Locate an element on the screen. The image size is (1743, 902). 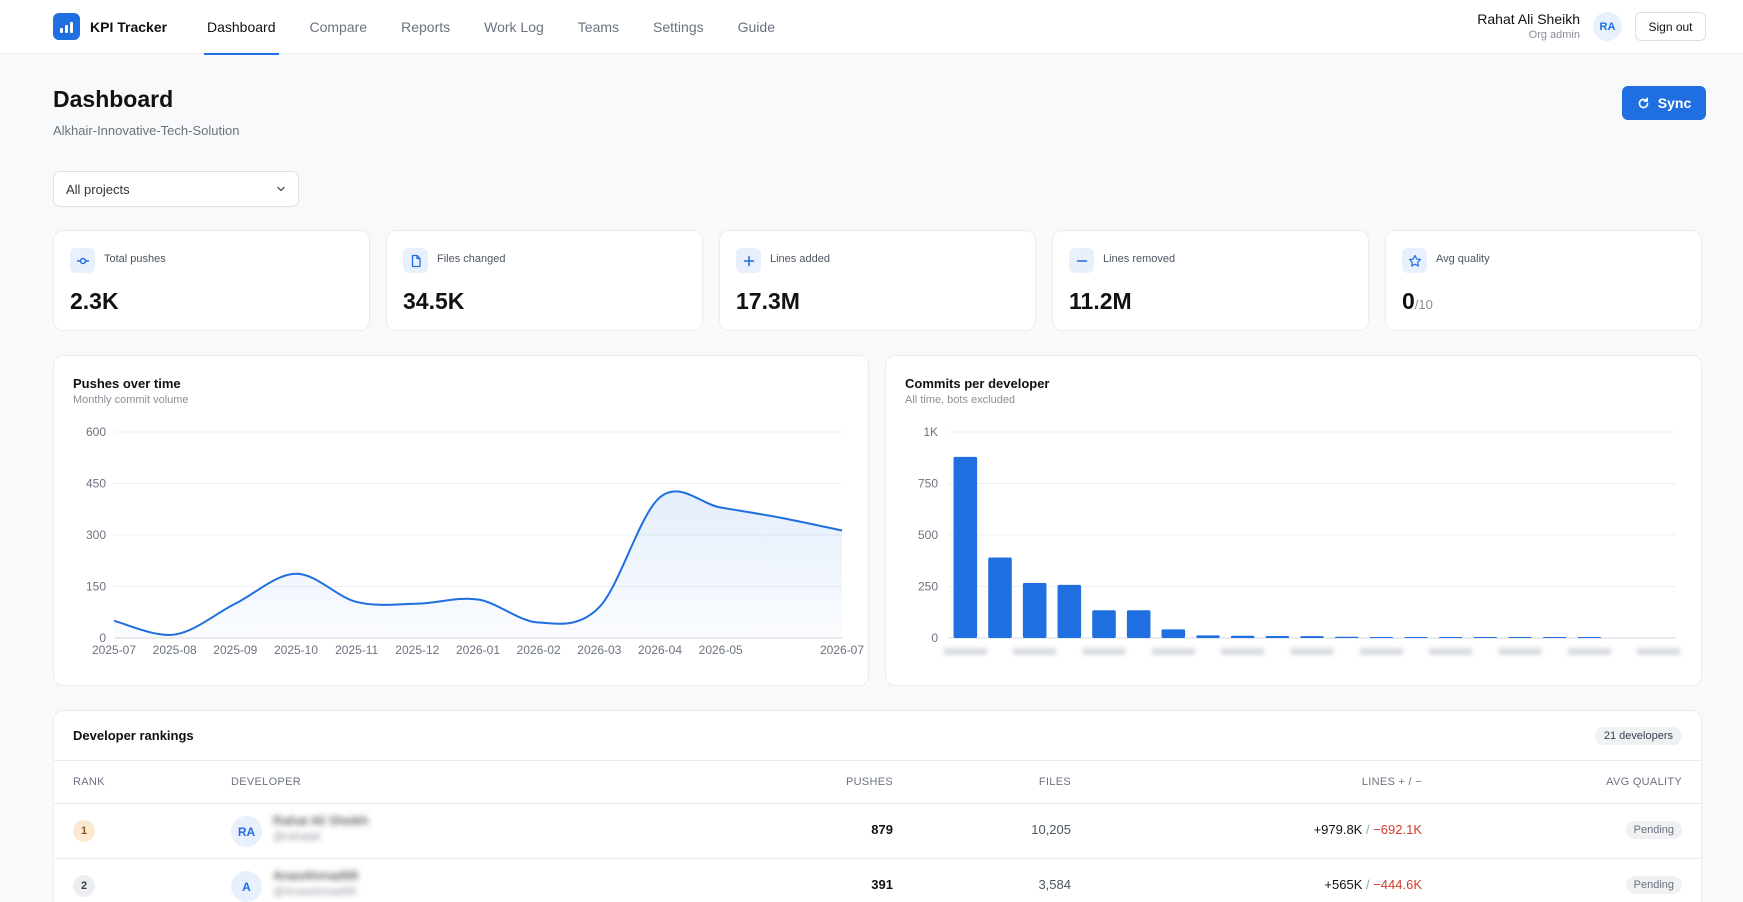
plus-icon is located at coordinates (748, 260).